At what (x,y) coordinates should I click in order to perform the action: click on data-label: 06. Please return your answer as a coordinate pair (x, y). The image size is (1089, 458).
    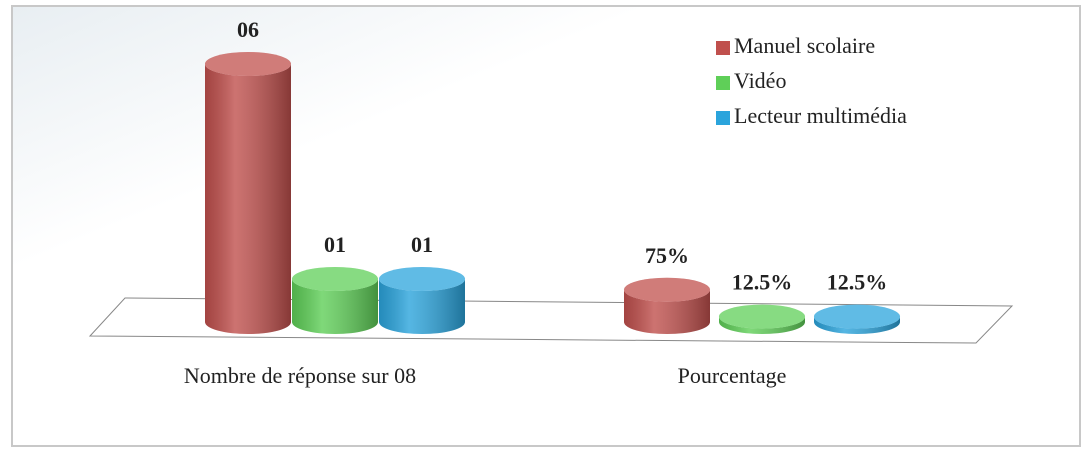
    Looking at the image, I should click on (248, 29).